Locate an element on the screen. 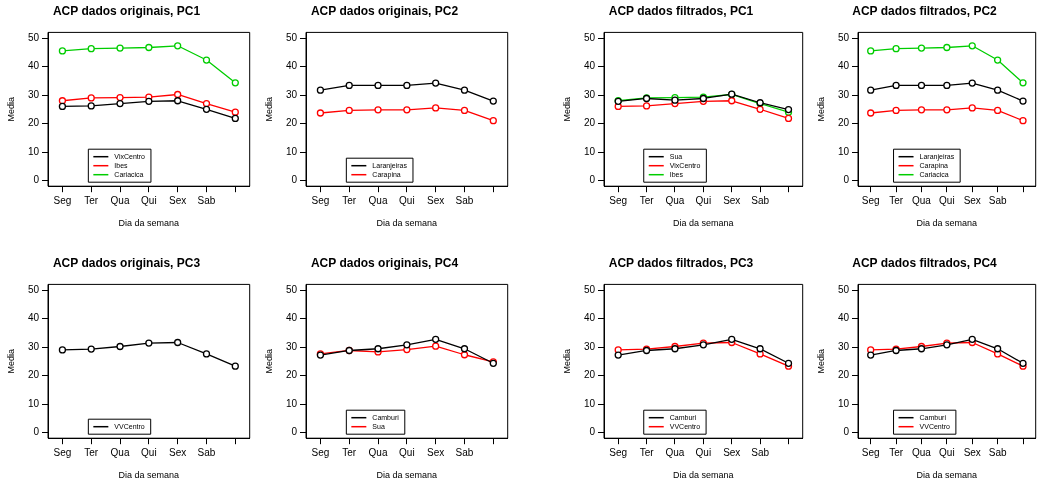 This screenshot has height=485, width=1041. chart-title: ACP dados originais, PC2 is located at coordinates (384, 10).